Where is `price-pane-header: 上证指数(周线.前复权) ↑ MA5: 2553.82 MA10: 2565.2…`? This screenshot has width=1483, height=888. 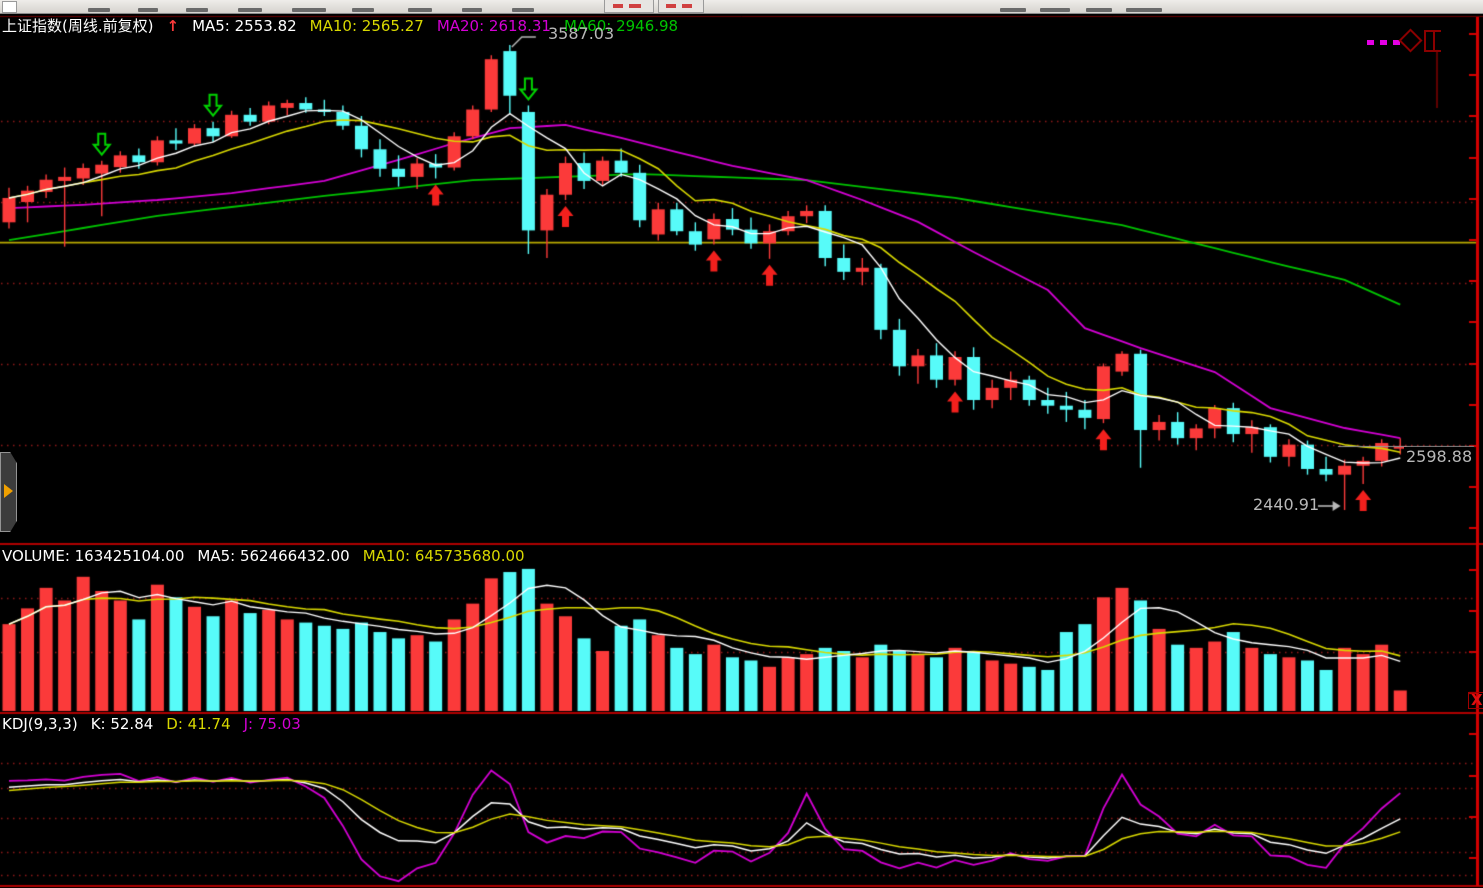
price-pane-header: 上证指数(周线.前复权) ↑ MA5: 2553.82 MA10: 2565.2… is located at coordinates (340, 26).